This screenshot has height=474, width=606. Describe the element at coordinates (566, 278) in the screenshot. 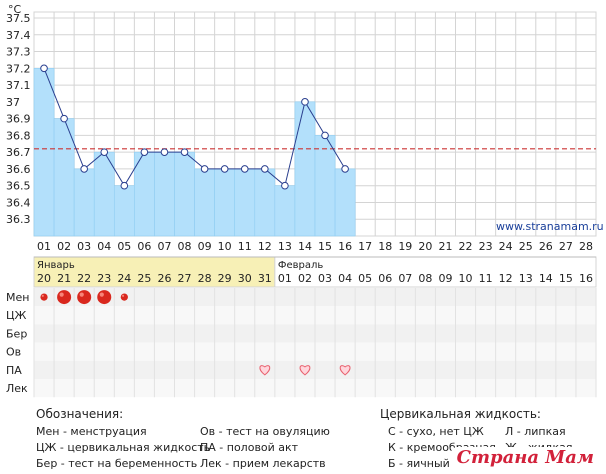

I see `calendar-date-label: 15` at that location.